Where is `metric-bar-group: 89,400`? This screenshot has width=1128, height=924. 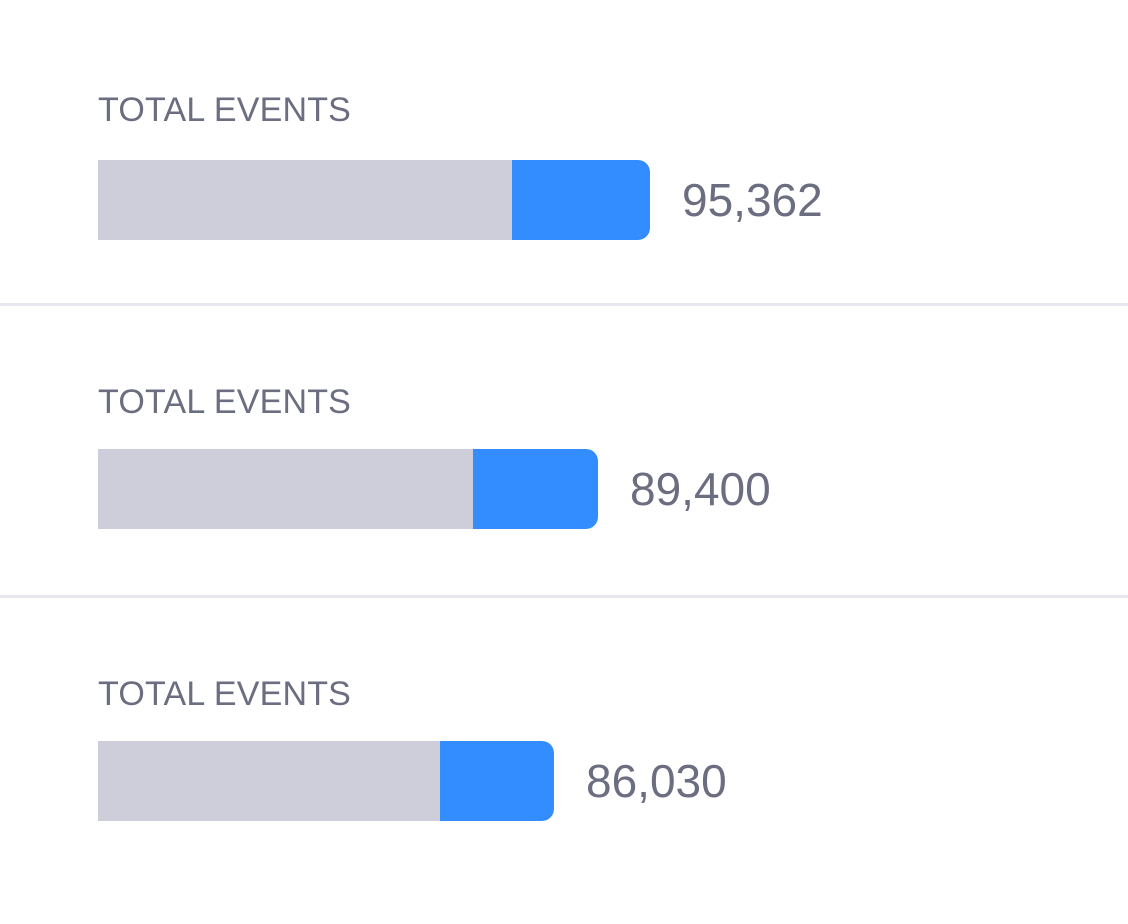
metric-bar-group: 89,400 is located at coordinates (434, 489).